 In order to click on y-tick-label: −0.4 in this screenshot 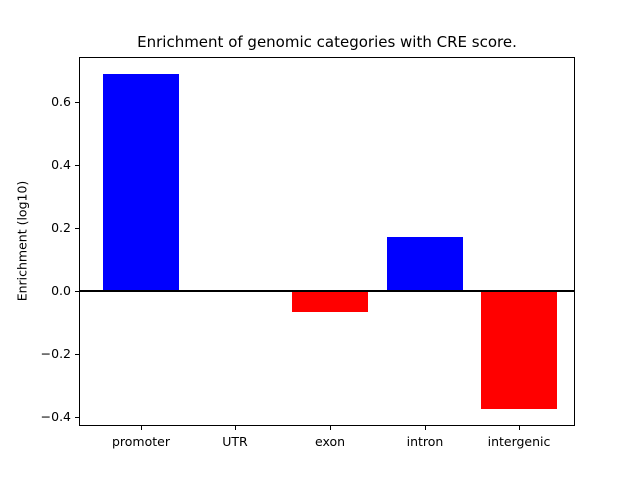, I will do `click(55, 416)`.